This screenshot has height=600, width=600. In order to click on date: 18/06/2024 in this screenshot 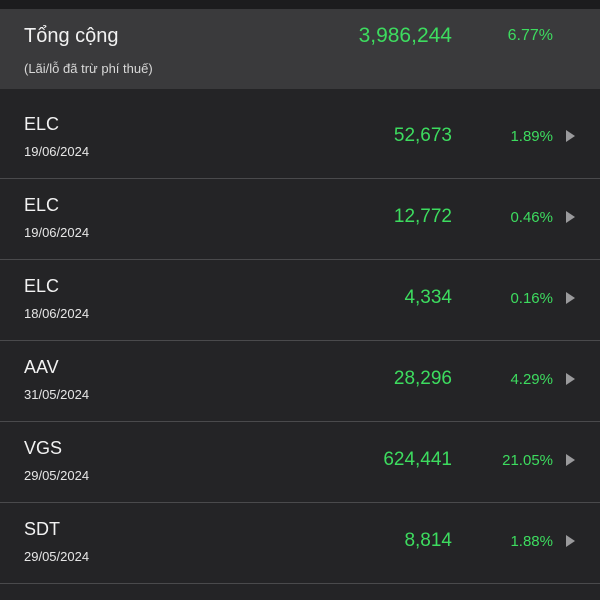, I will do `click(57, 313)`.